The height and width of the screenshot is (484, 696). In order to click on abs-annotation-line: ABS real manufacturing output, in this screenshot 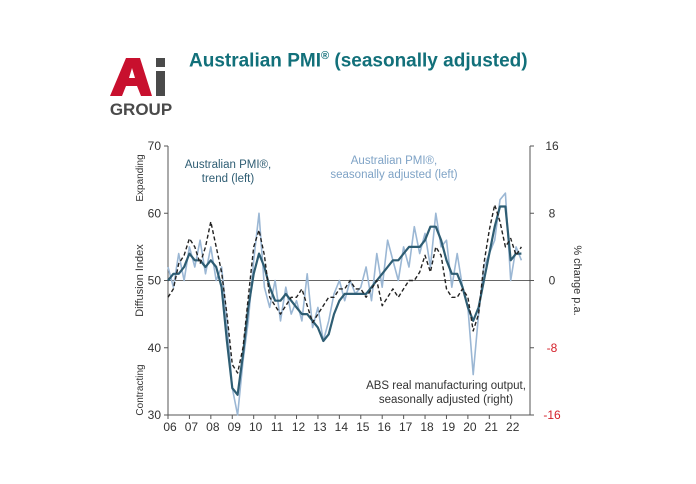, I will do `click(446, 386)`.